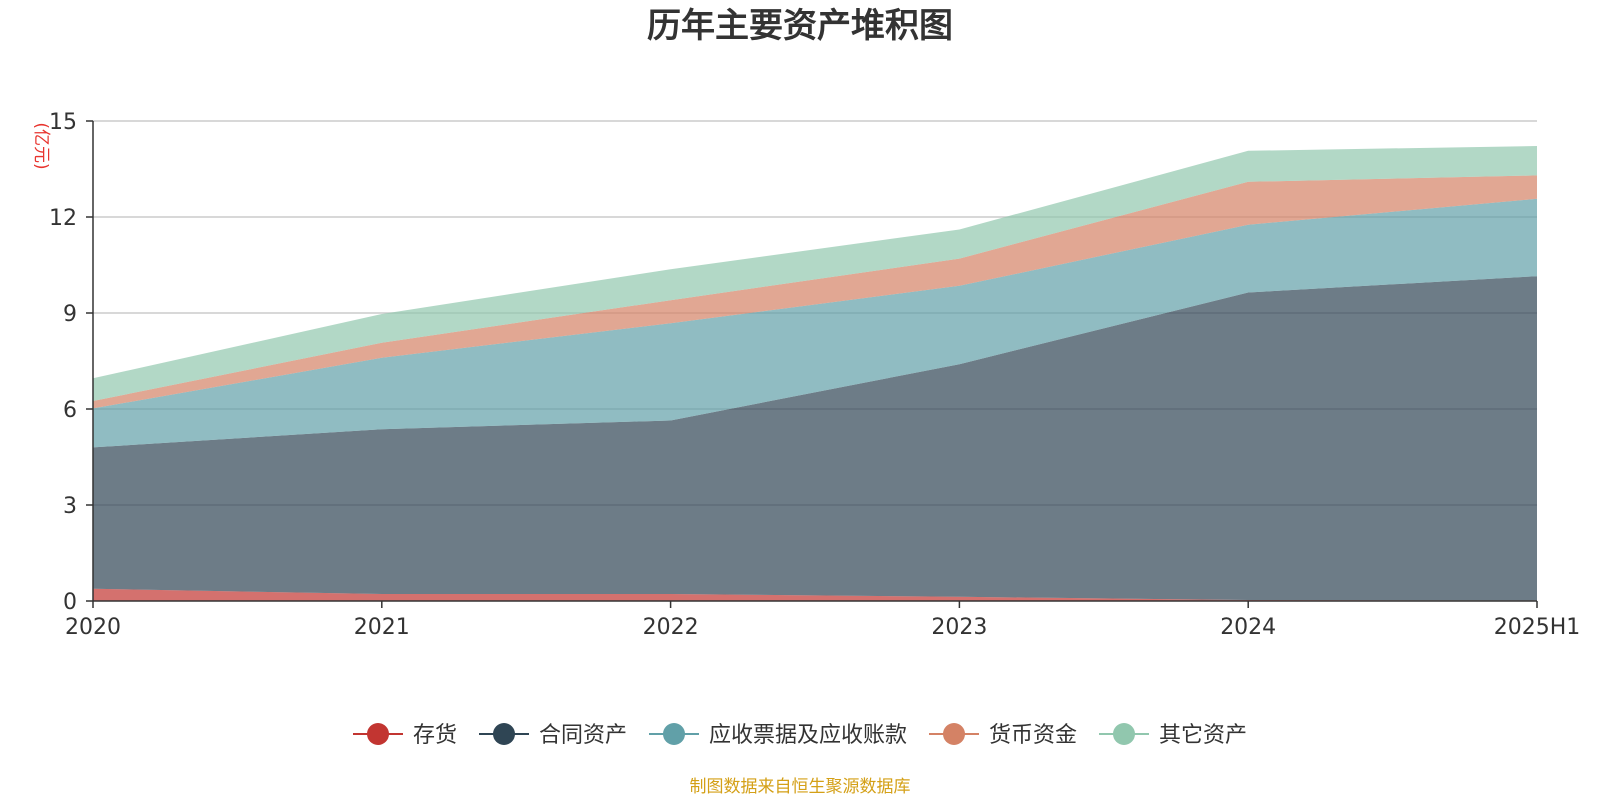  What do you see at coordinates (63, 218) in the screenshot?
I see `y-tick-label: 12` at bounding box center [63, 218].